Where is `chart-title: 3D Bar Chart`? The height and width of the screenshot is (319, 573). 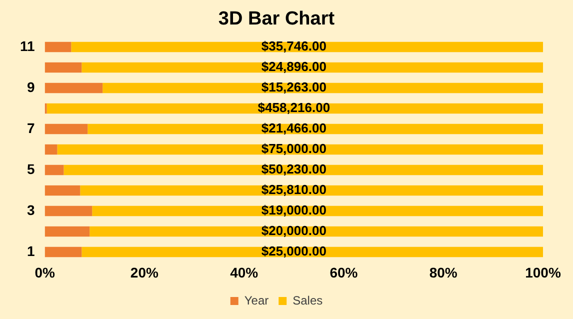
chart-title: 3D Bar Chart is located at coordinates (277, 19).